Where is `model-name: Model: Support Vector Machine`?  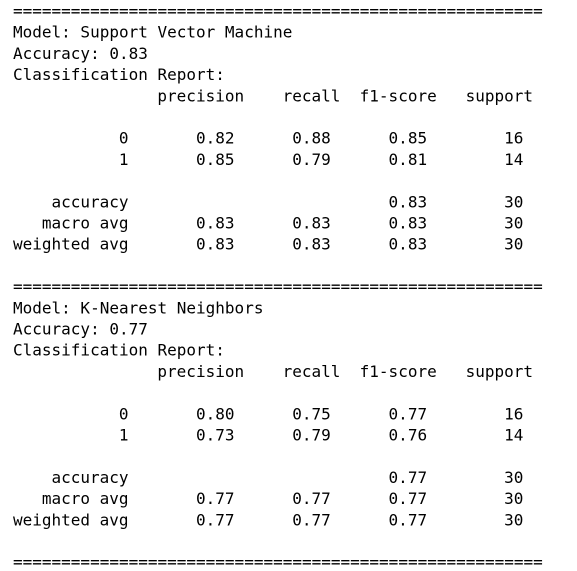
model-name: Model: Support Vector Machine is located at coordinates (152, 32).